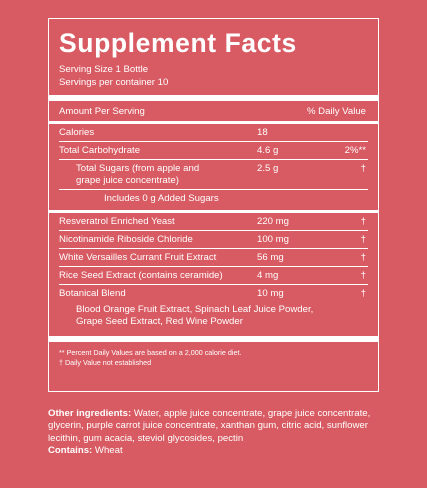 Image resolution: width=427 pixels, height=488 pixels. What do you see at coordinates (213, 111) in the screenshot?
I see `column-header: Amount Per Serving % Daily Value` at bounding box center [213, 111].